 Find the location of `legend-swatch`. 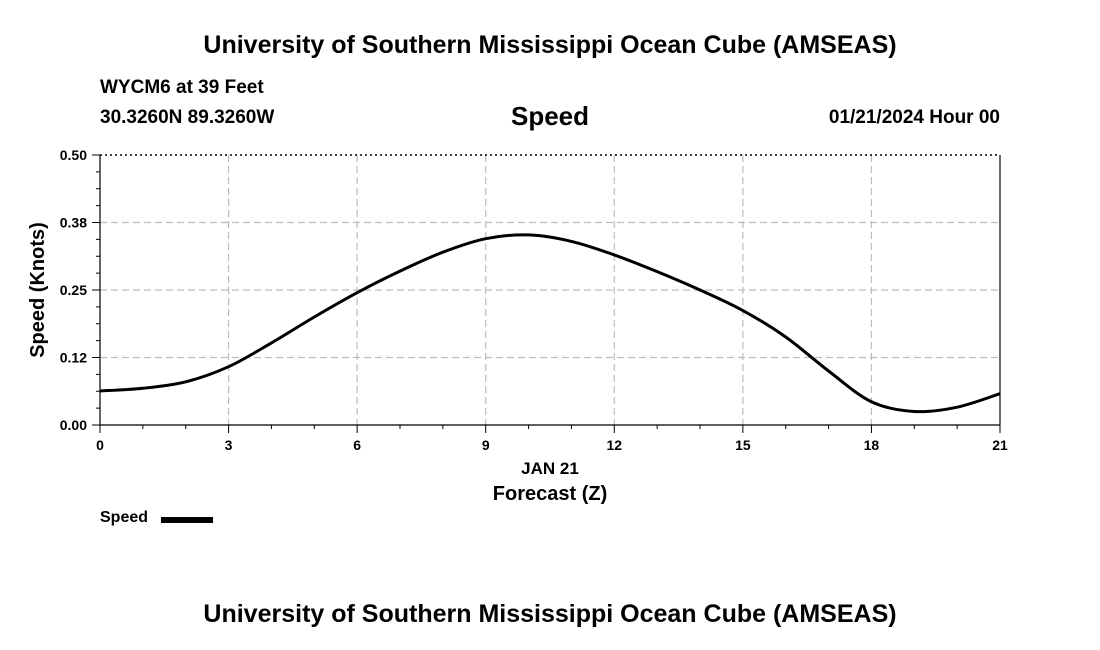

legend-swatch is located at coordinates (187, 520).